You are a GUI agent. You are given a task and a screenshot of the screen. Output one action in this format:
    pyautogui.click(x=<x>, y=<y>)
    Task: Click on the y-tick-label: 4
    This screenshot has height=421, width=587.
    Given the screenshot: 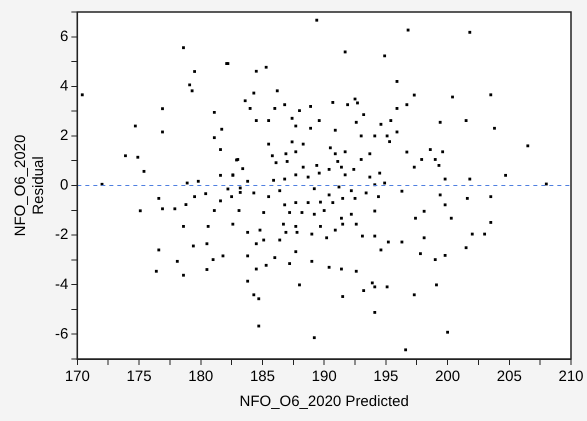 What is the action you would take?
    pyautogui.click(x=64, y=86)
    